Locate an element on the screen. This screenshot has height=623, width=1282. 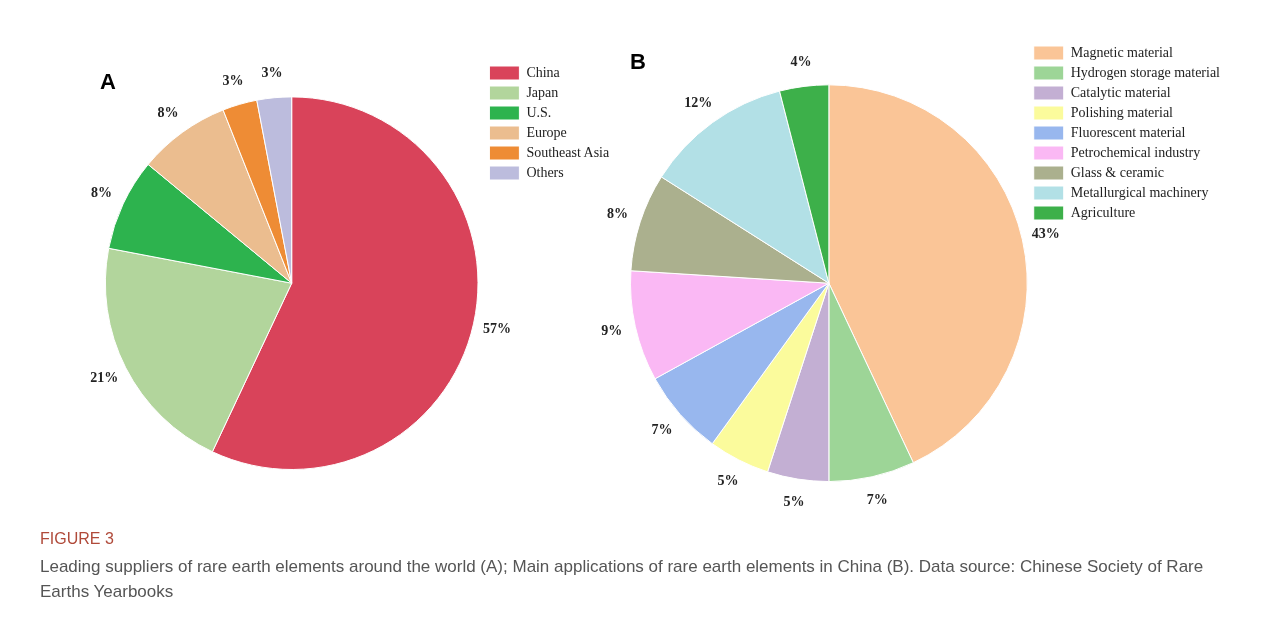
legend-label: Polishing material is located at coordinates (1122, 112).